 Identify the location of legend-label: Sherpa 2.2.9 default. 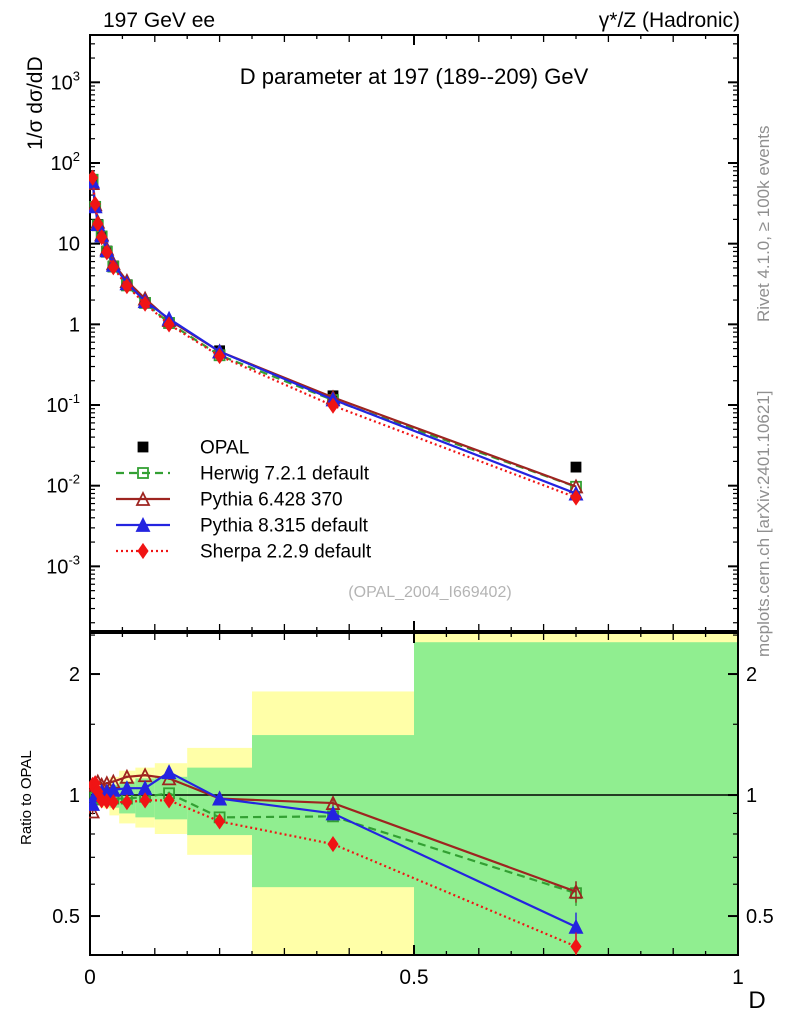
(286, 552).